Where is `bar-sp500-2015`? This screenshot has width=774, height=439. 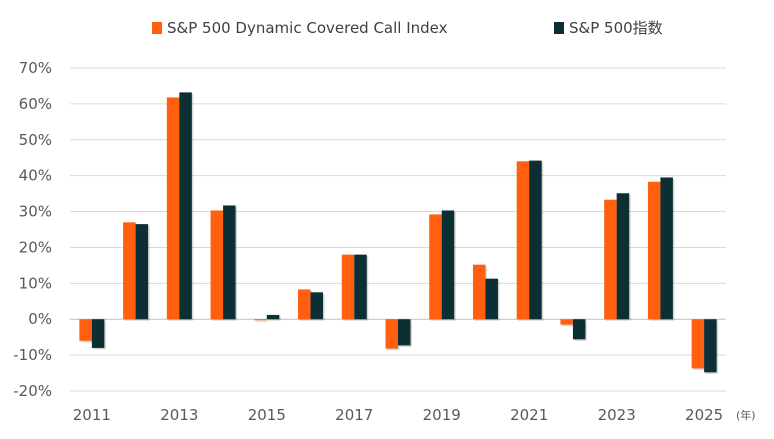
bar-sp500-2015 is located at coordinates (273, 317).